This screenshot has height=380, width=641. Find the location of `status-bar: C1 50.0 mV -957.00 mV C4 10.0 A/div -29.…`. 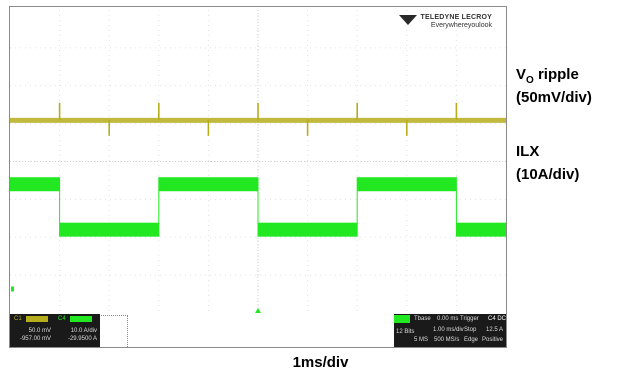

status-bar: C1 50.0 mV -957.00 mV C4 10.0 A/div -29.… is located at coordinates (258, 330).